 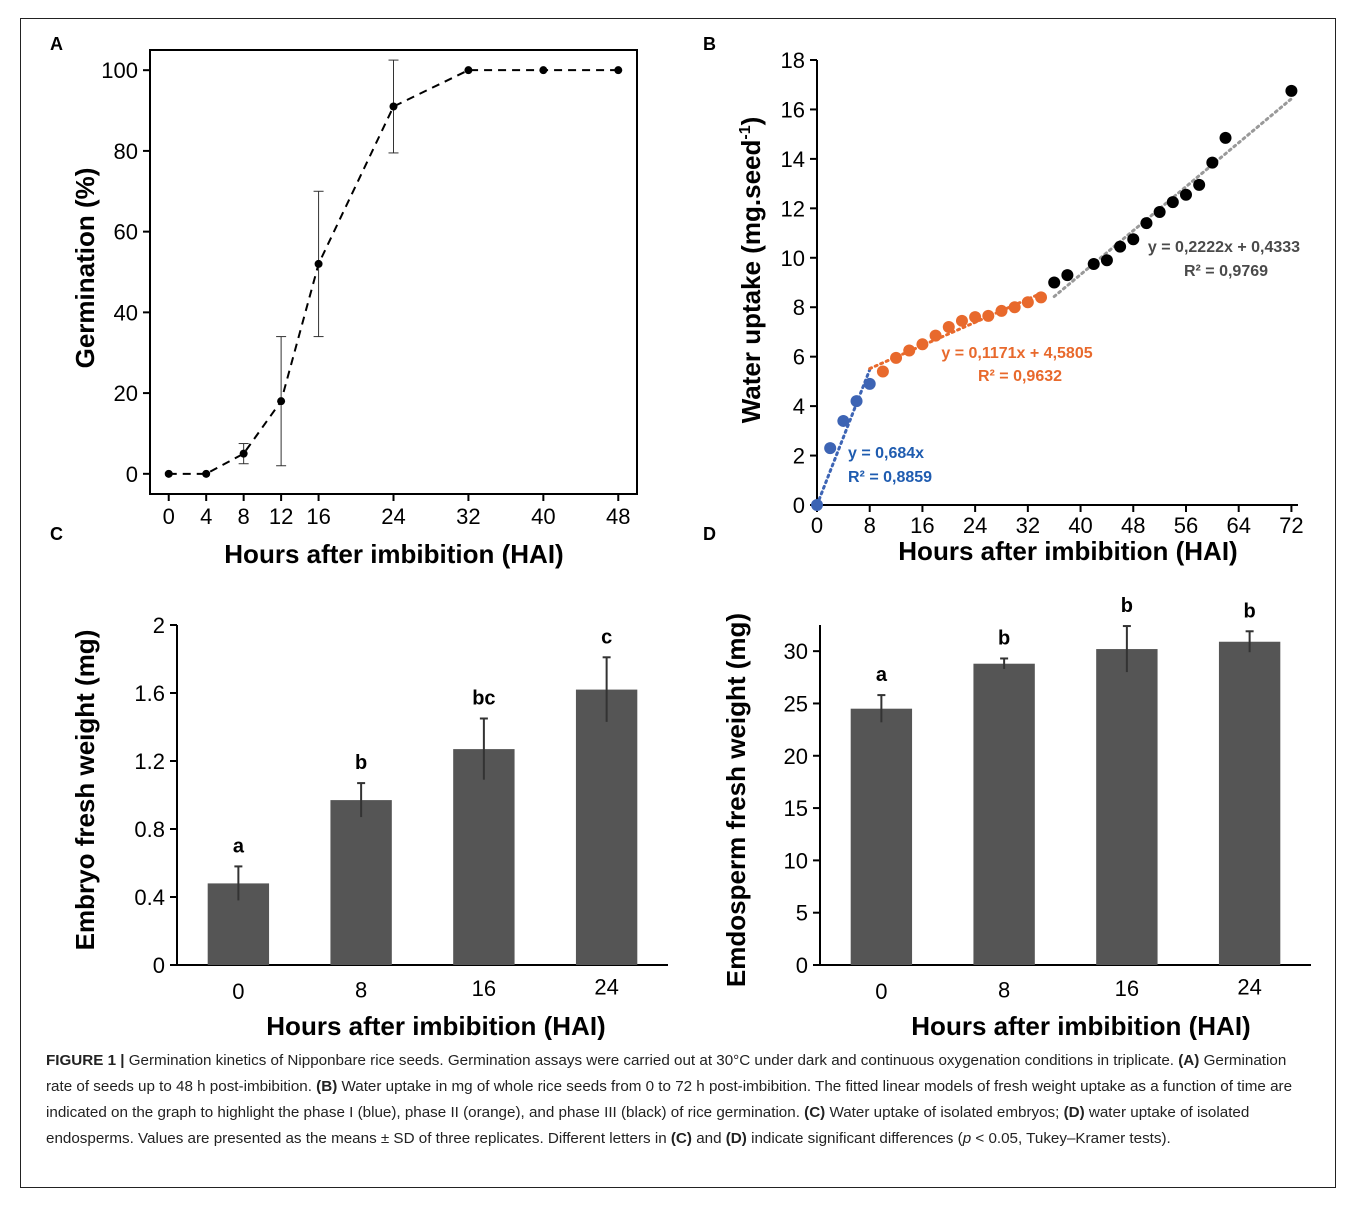 What do you see at coordinates (126, 312) in the screenshot?
I see `y-tick-label: 40` at bounding box center [126, 312].